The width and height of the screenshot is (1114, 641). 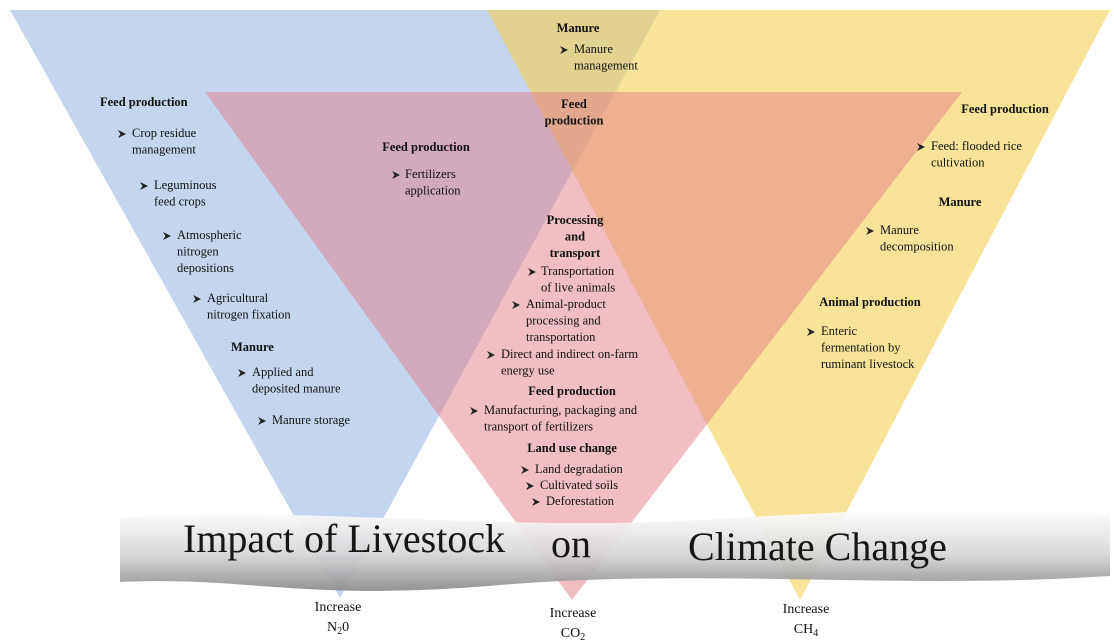 What do you see at coordinates (571, 543) in the screenshot?
I see `banner-text: on` at bounding box center [571, 543].